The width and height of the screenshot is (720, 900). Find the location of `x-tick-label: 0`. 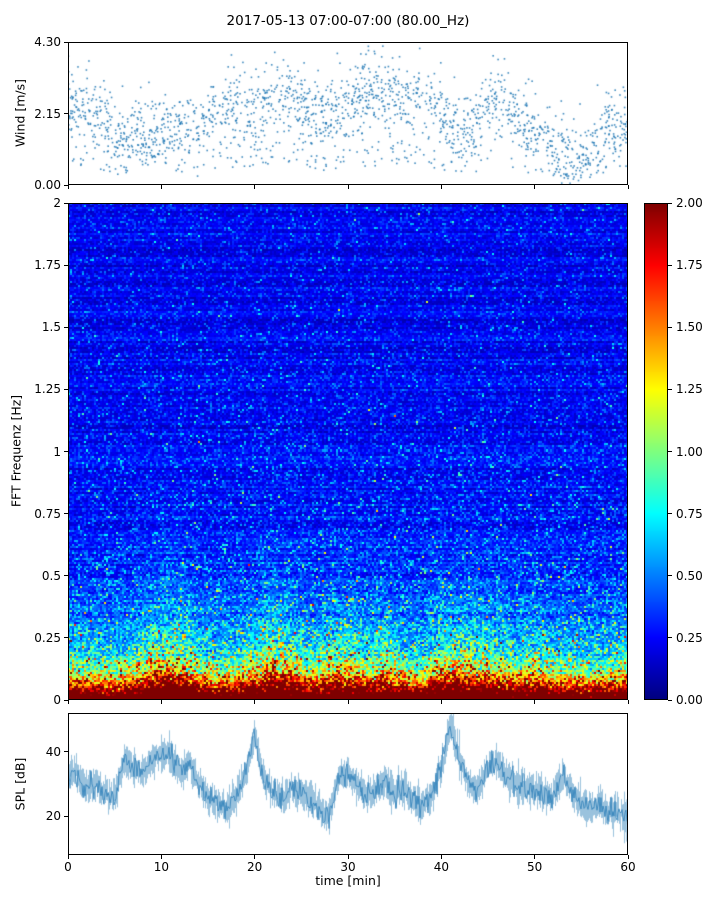

x-tick-label: 0 is located at coordinates (68, 867).